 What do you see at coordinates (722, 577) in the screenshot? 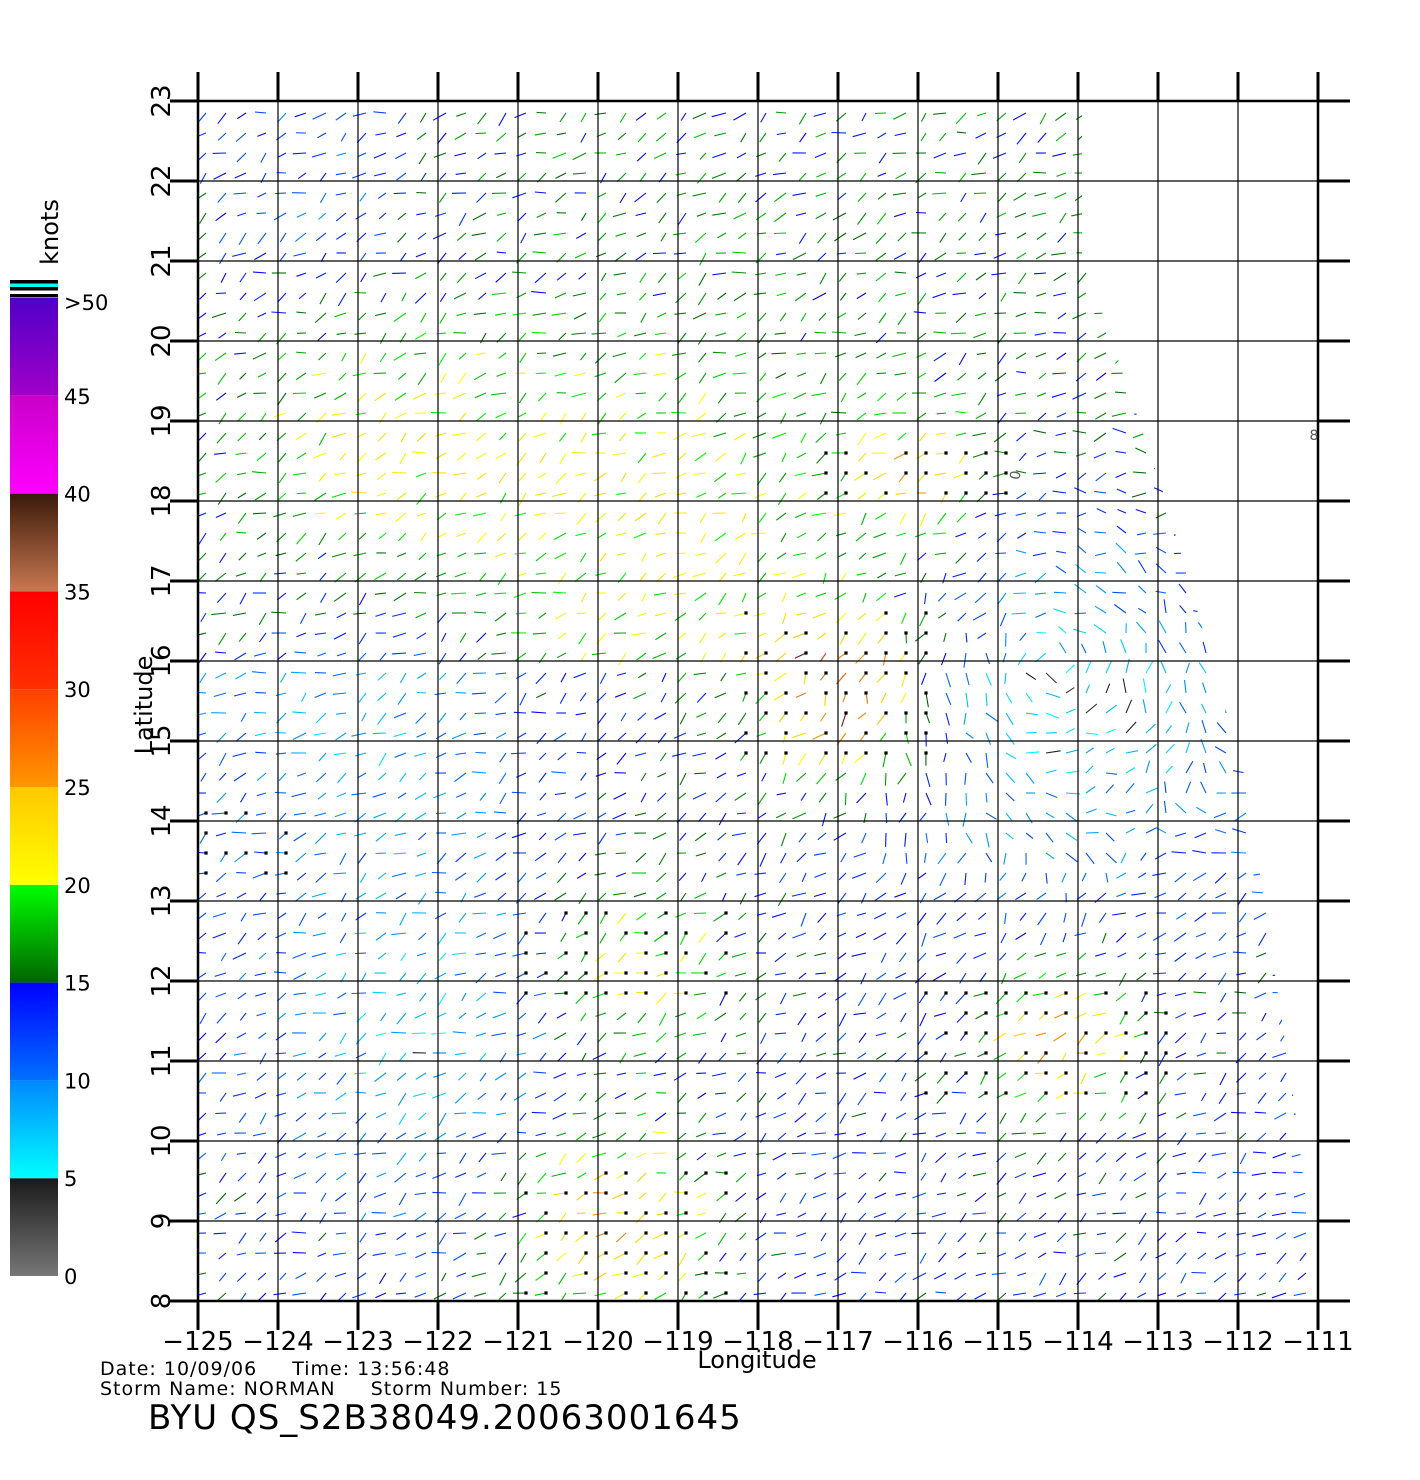
I see `wind-vector-2042` at bounding box center [722, 577].